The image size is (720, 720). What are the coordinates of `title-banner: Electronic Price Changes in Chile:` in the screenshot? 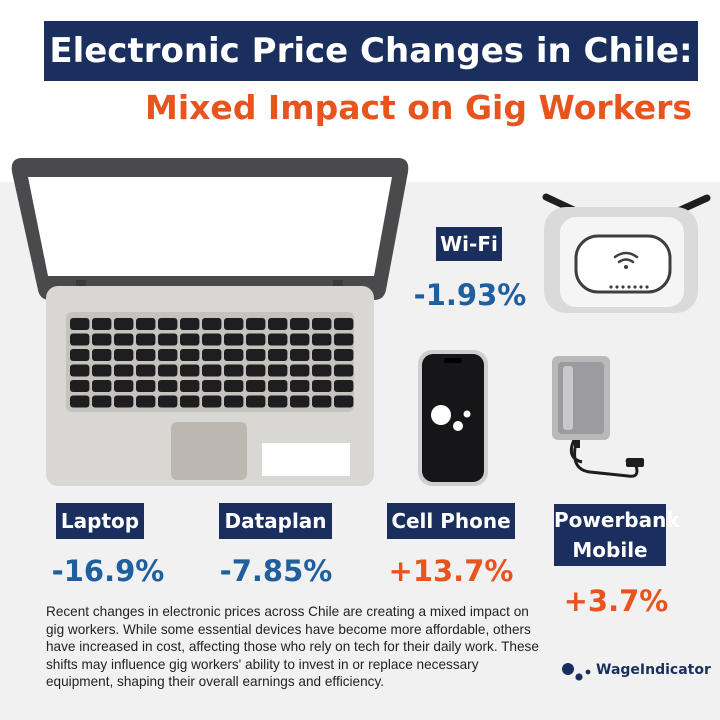 It's located at (371, 51).